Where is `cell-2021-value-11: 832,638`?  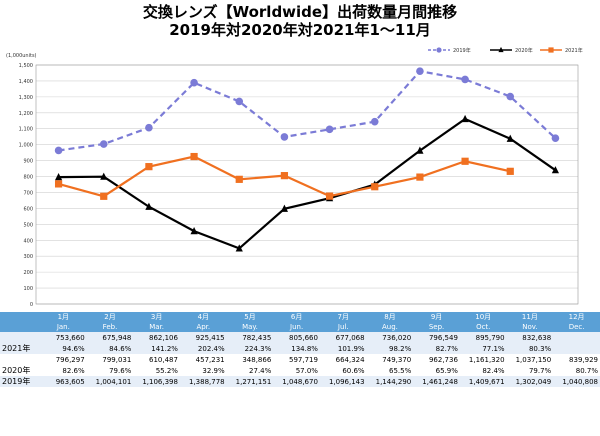
cell-2021-value-11: 832,638 is located at coordinates (530, 337).